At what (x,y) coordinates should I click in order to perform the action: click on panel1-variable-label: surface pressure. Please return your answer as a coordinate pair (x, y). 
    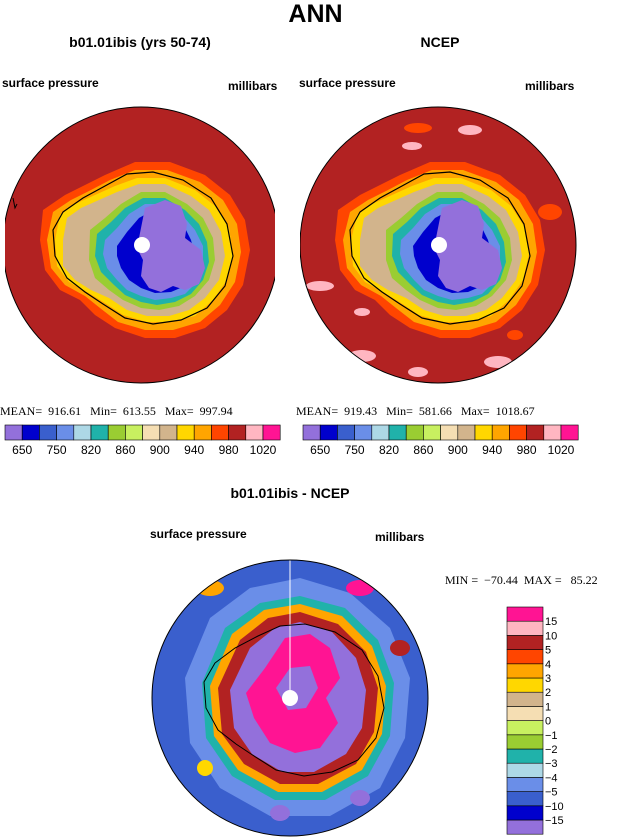
    Looking at the image, I should click on (50, 83).